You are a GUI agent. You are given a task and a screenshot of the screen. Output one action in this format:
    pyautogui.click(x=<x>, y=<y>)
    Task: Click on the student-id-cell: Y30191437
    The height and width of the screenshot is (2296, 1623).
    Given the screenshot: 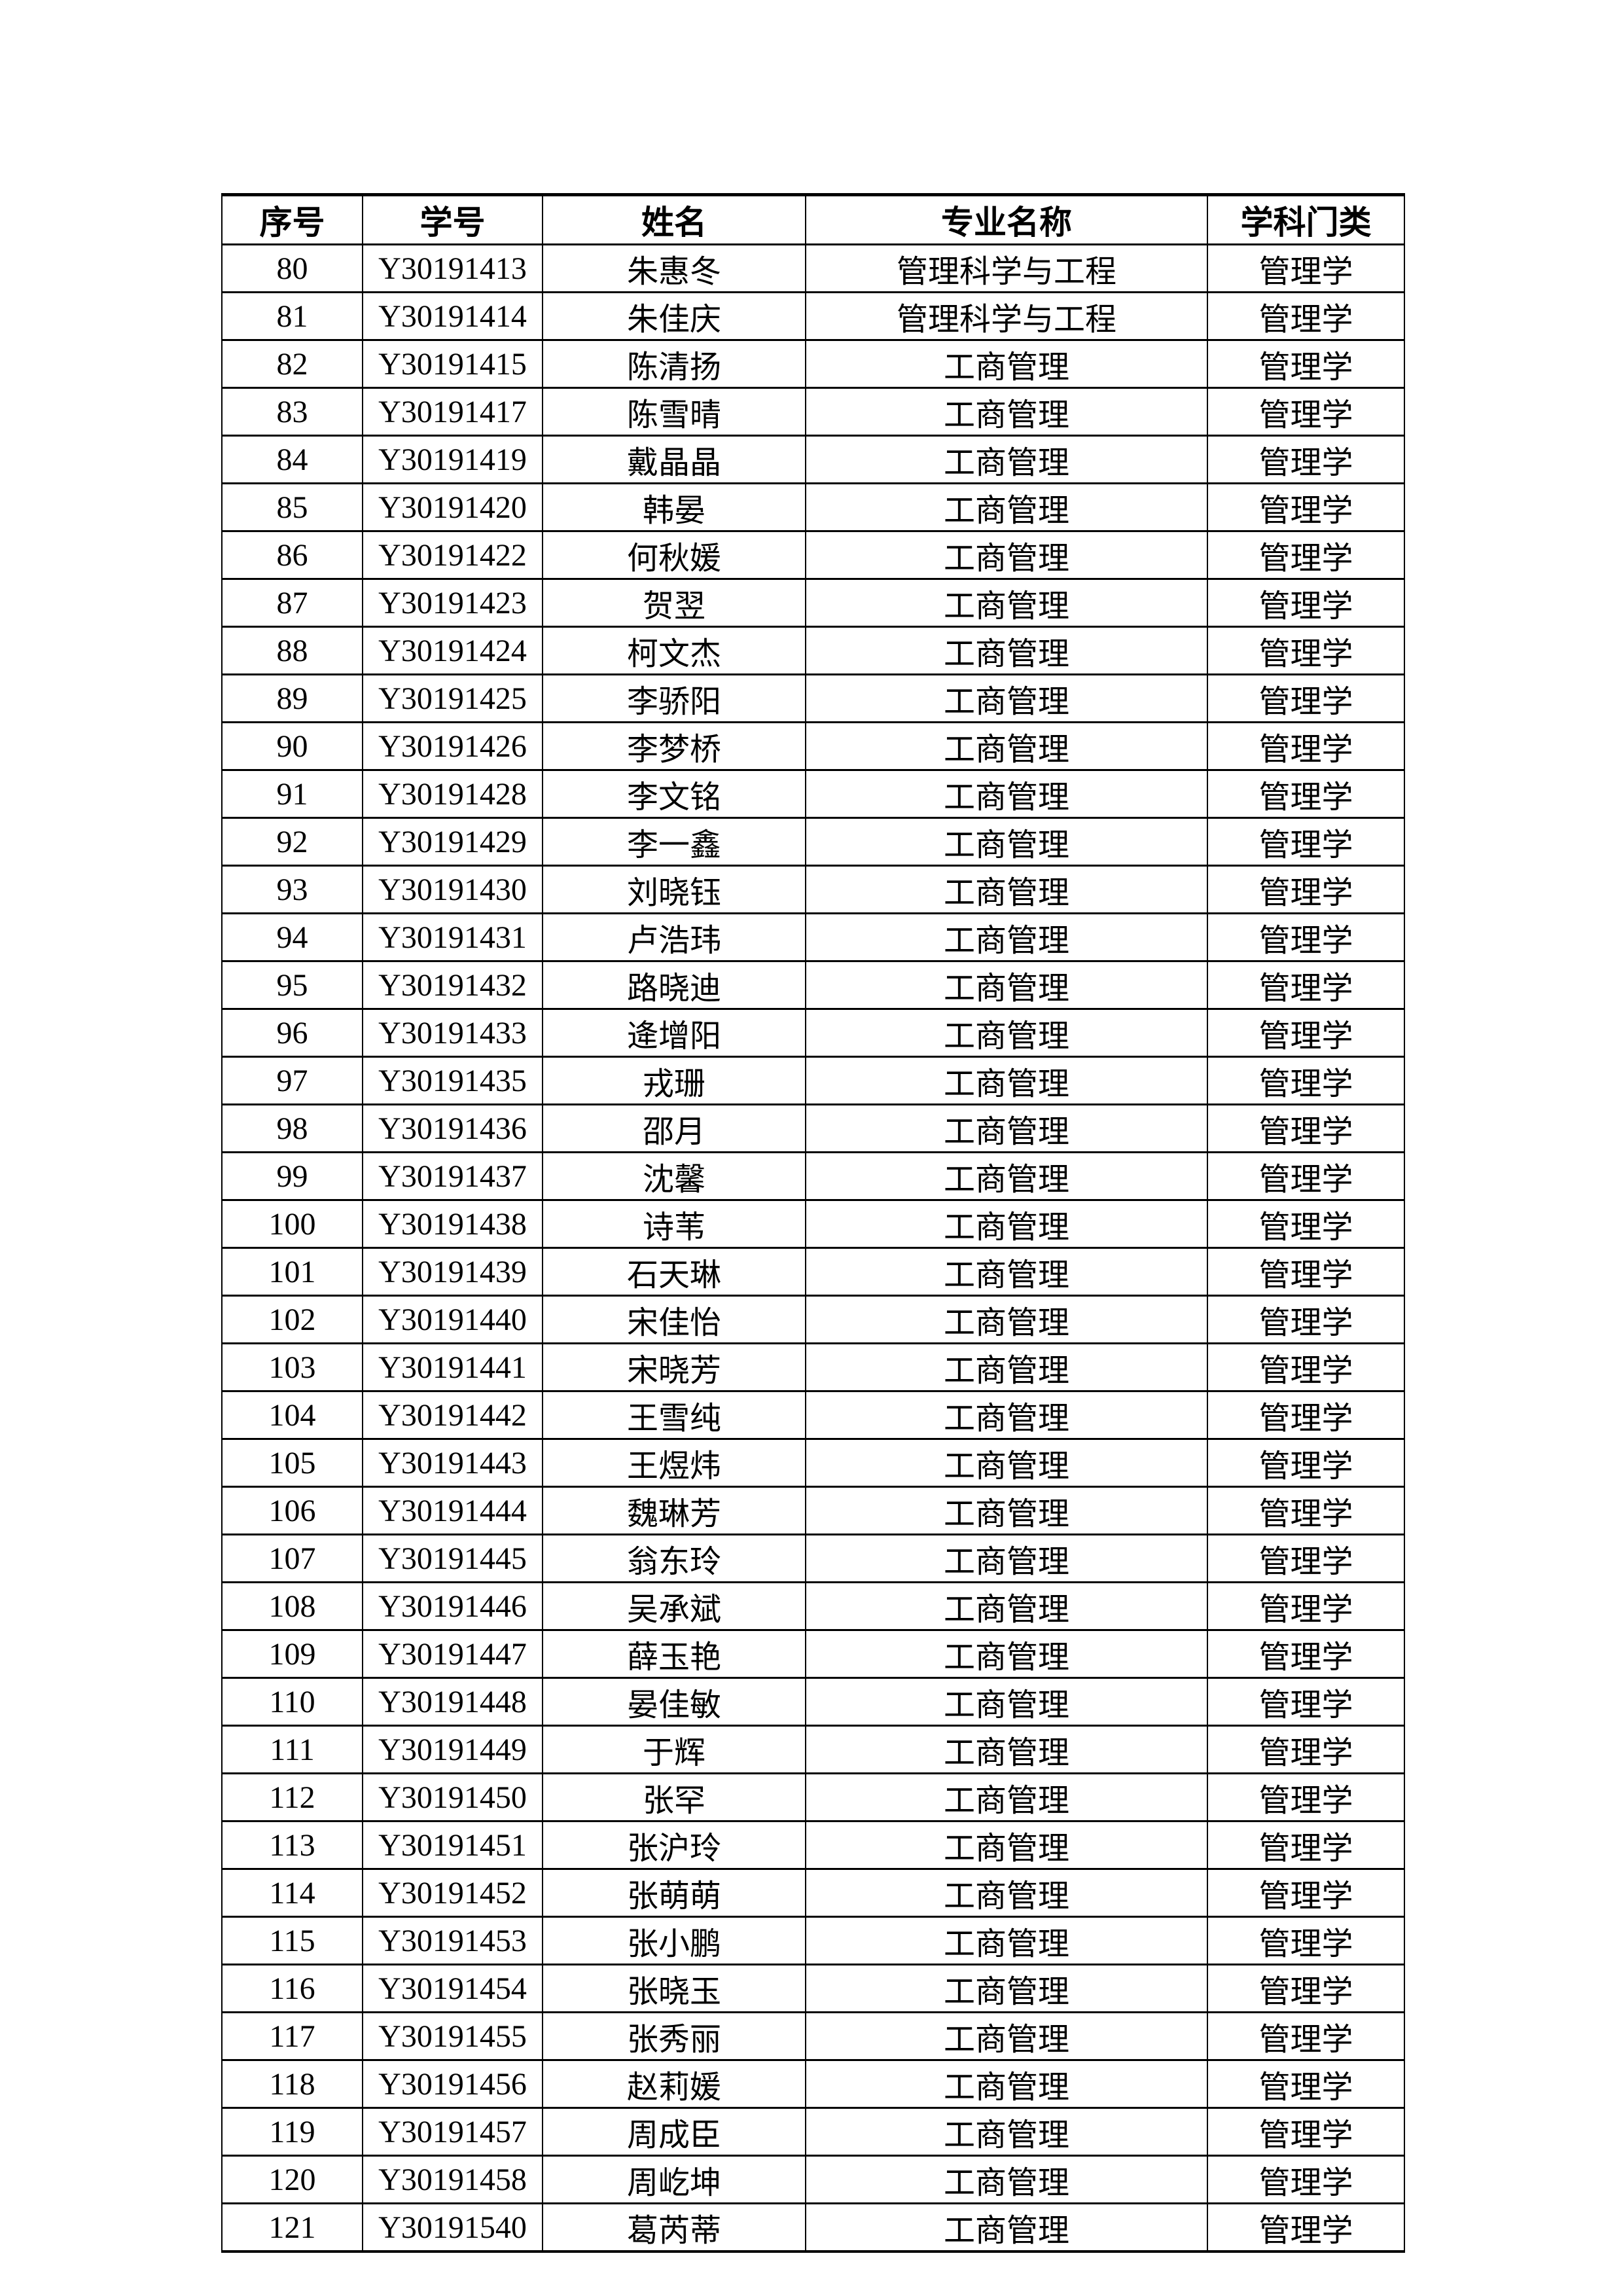 What is the action you would take?
    pyautogui.click(x=452, y=1176)
    